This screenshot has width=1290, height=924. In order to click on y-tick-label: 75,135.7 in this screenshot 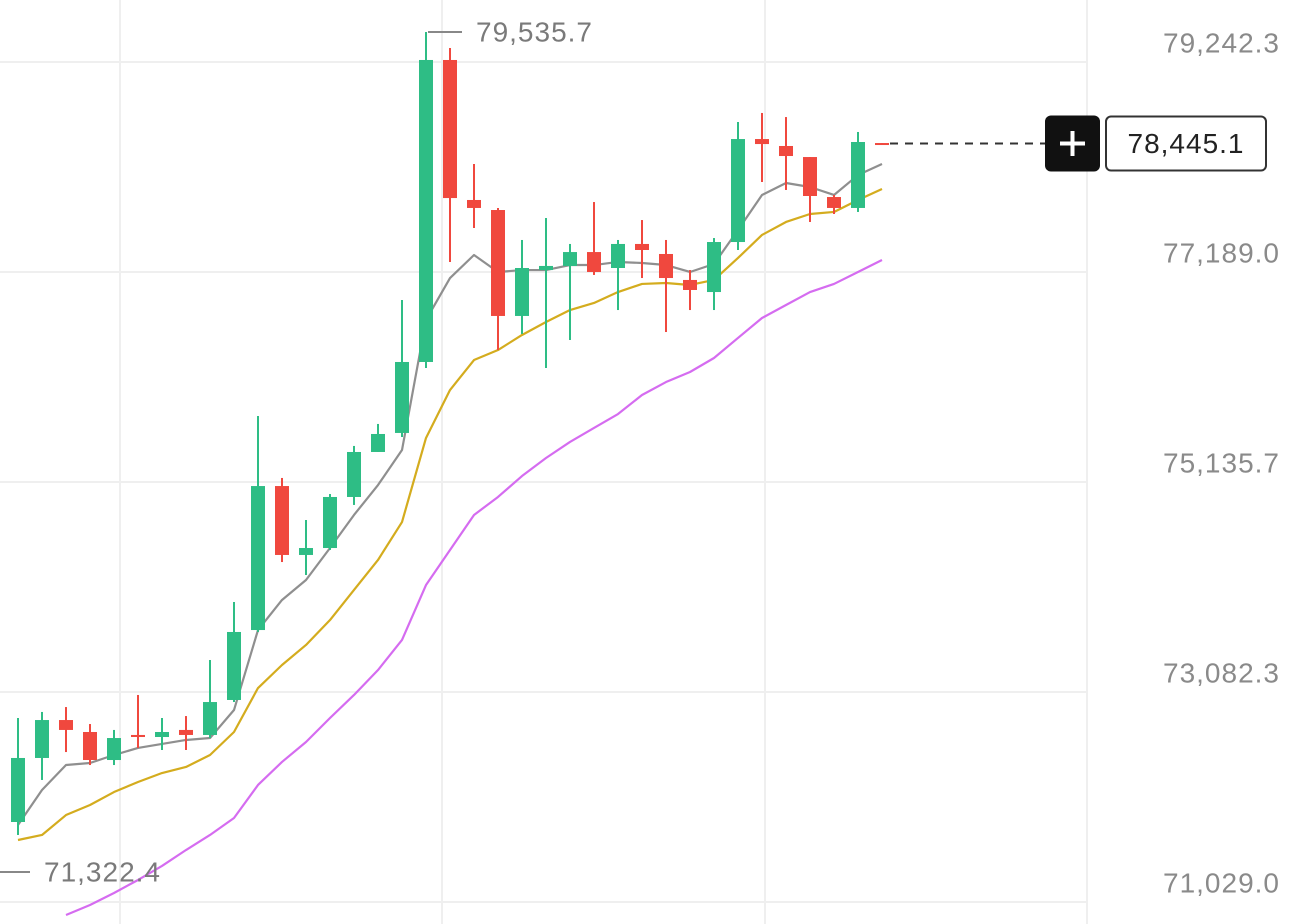, I will do `click(1221, 462)`.